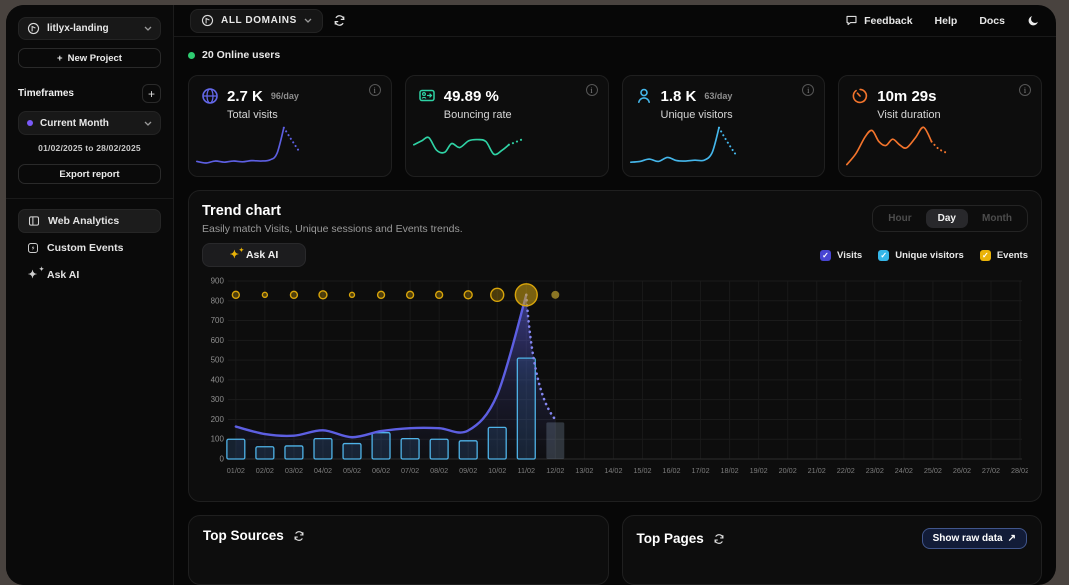 This screenshot has width=1069, height=585. I want to click on unique-visitors-sparkline, so click(682, 145).